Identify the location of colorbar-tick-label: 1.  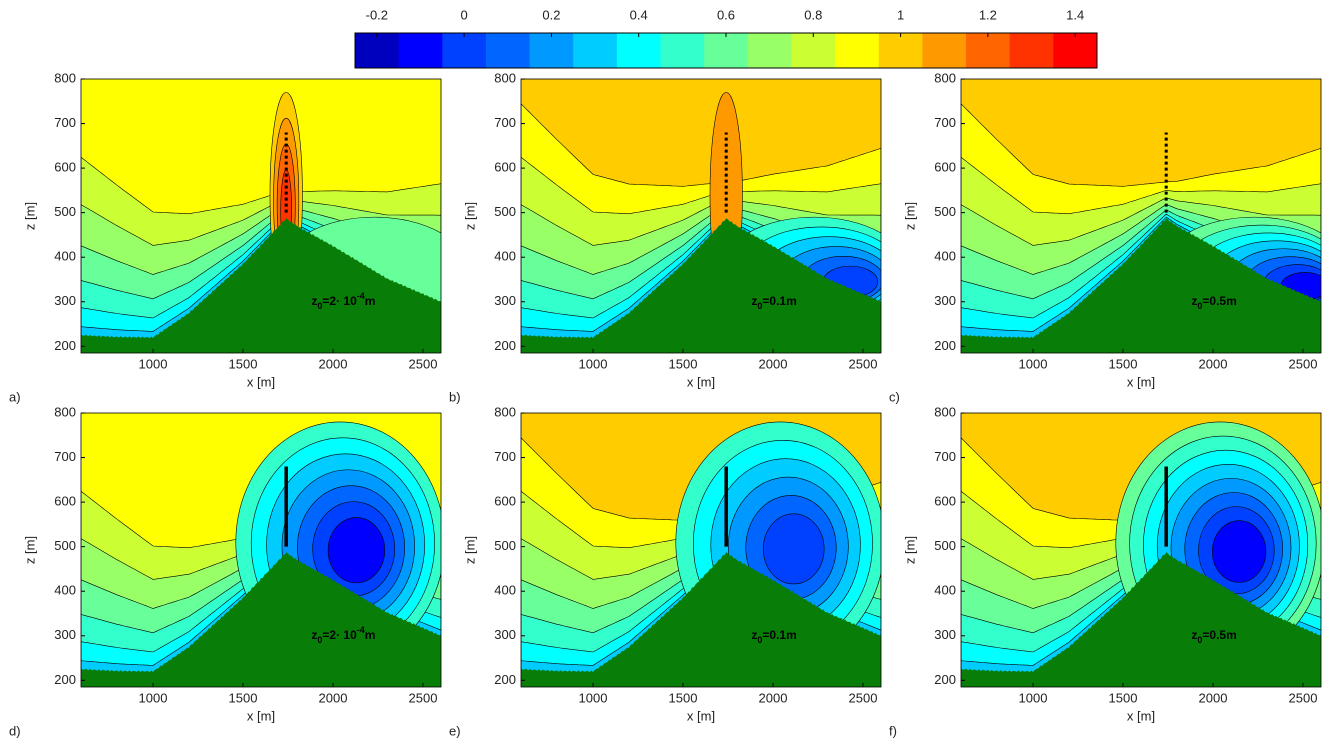
(900, 14).